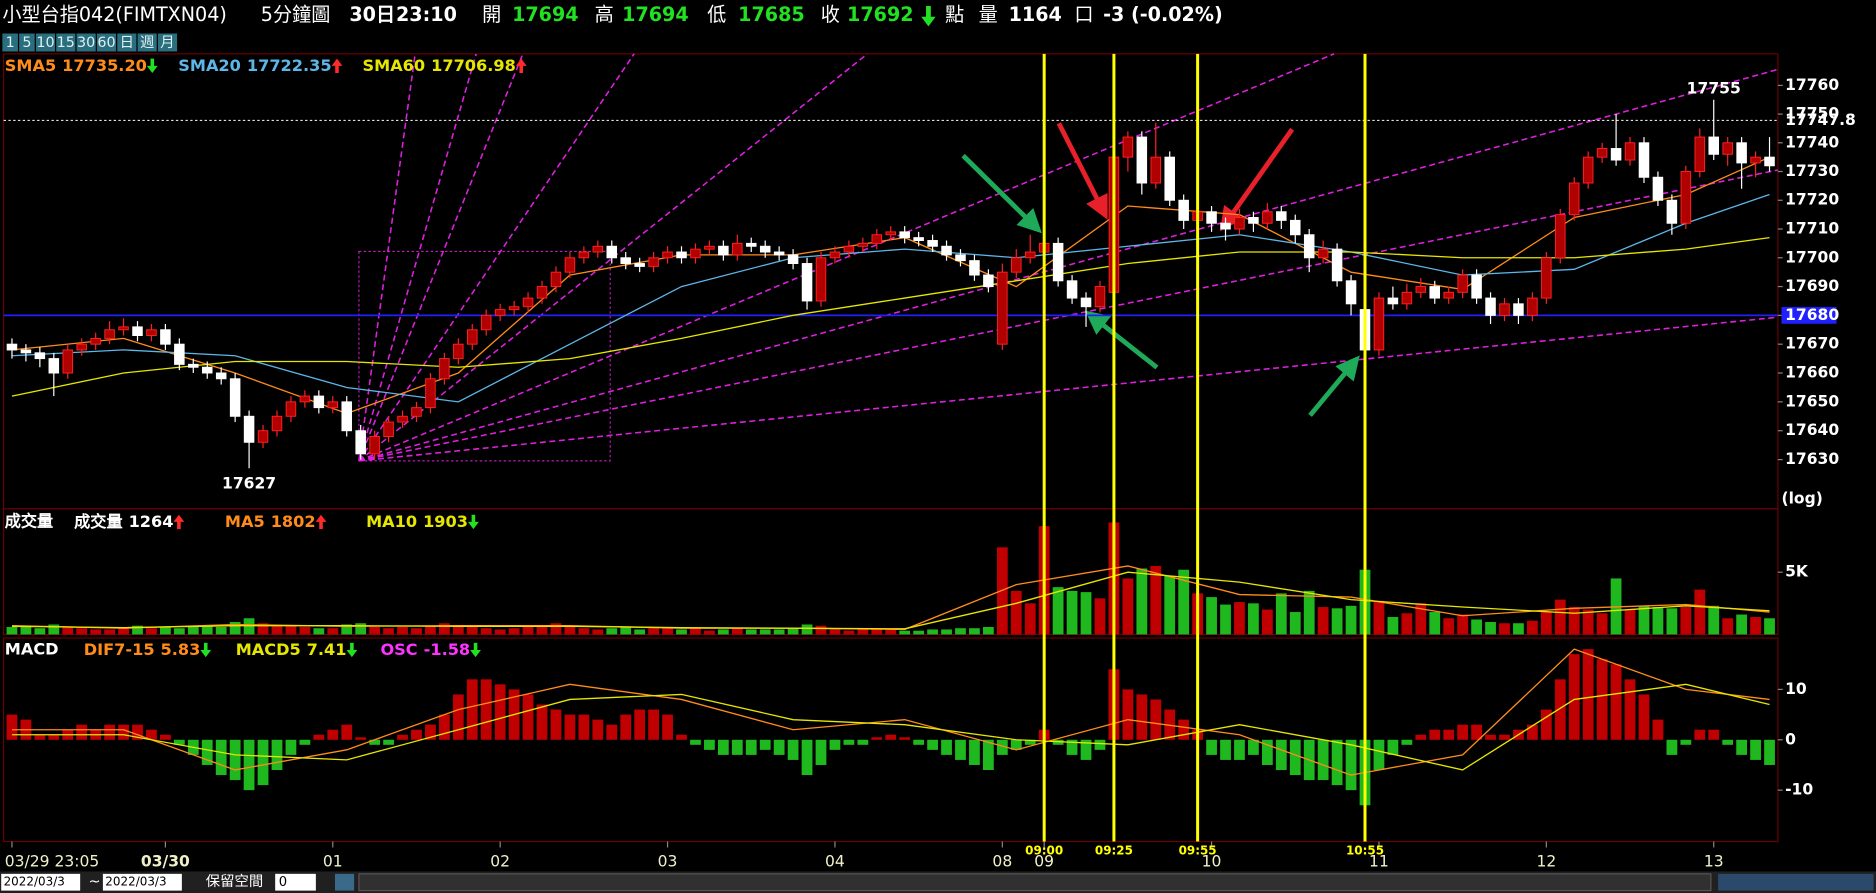 This screenshot has height=893, width=1876. I want to click on toolbar: 2022/03/3 ~ 2022/03/3 保留空間 0, so click(938, 882).